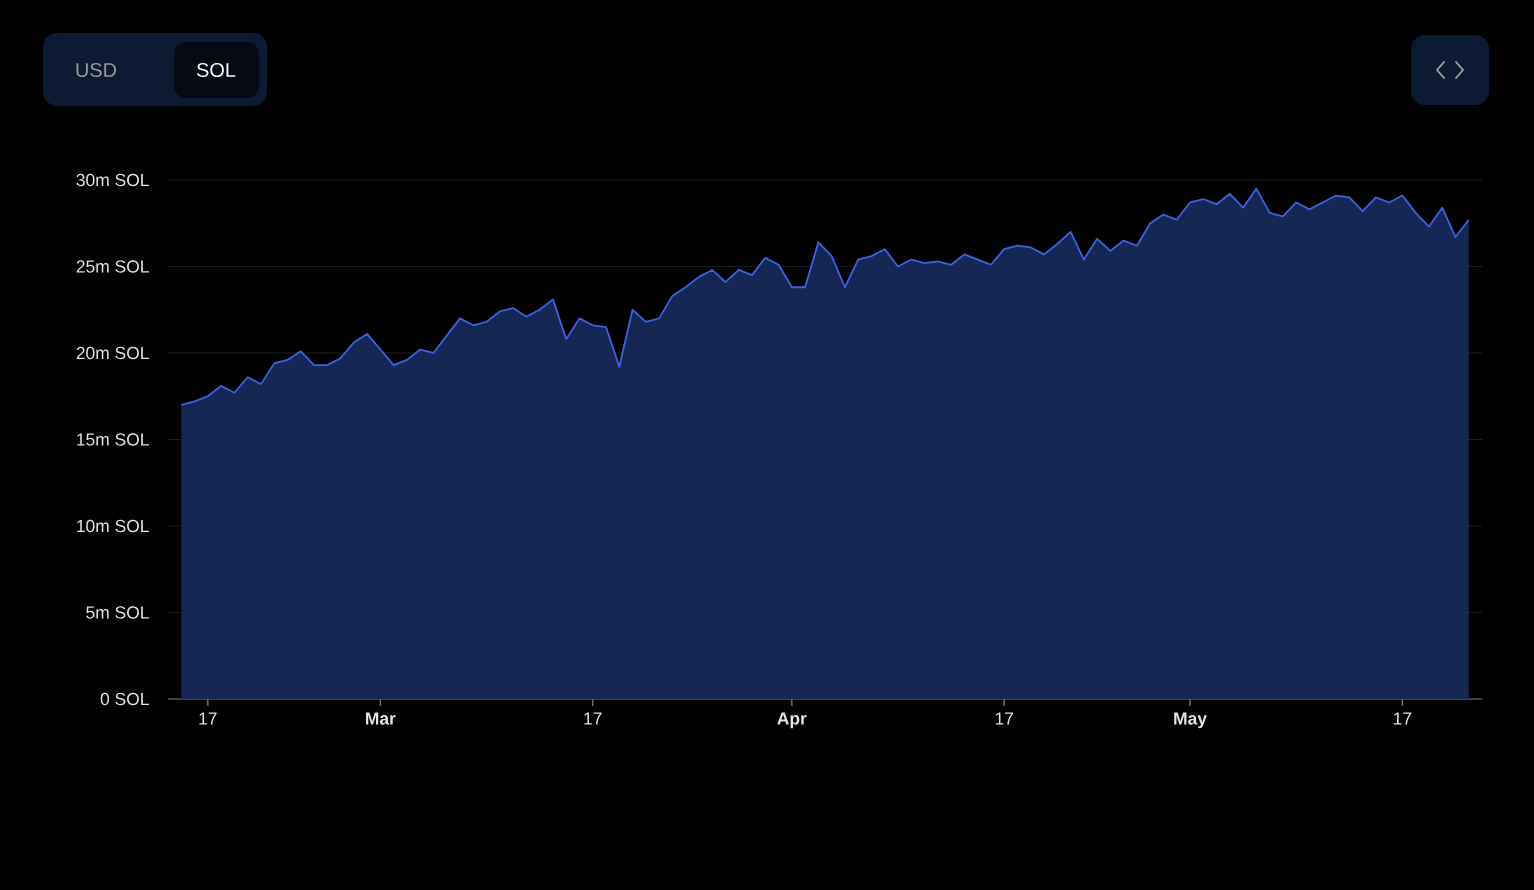 Image resolution: width=1534 pixels, height=890 pixels. Describe the element at coordinates (216, 70) in the screenshot. I see `text: SOL` at that location.